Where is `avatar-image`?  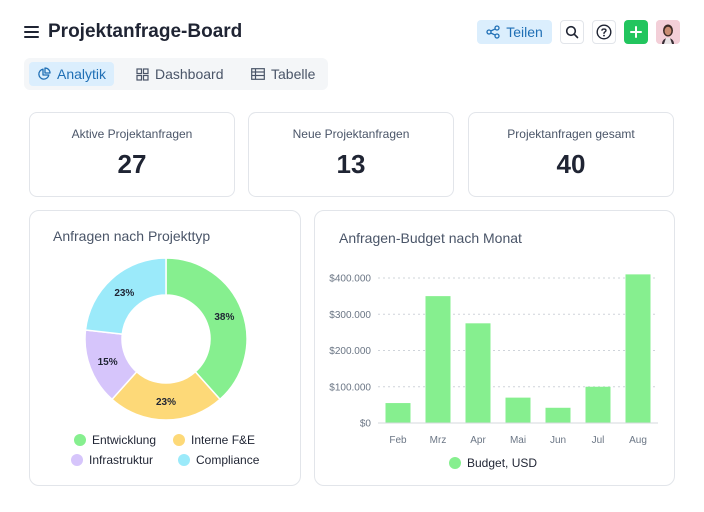 avatar-image is located at coordinates (668, 32).